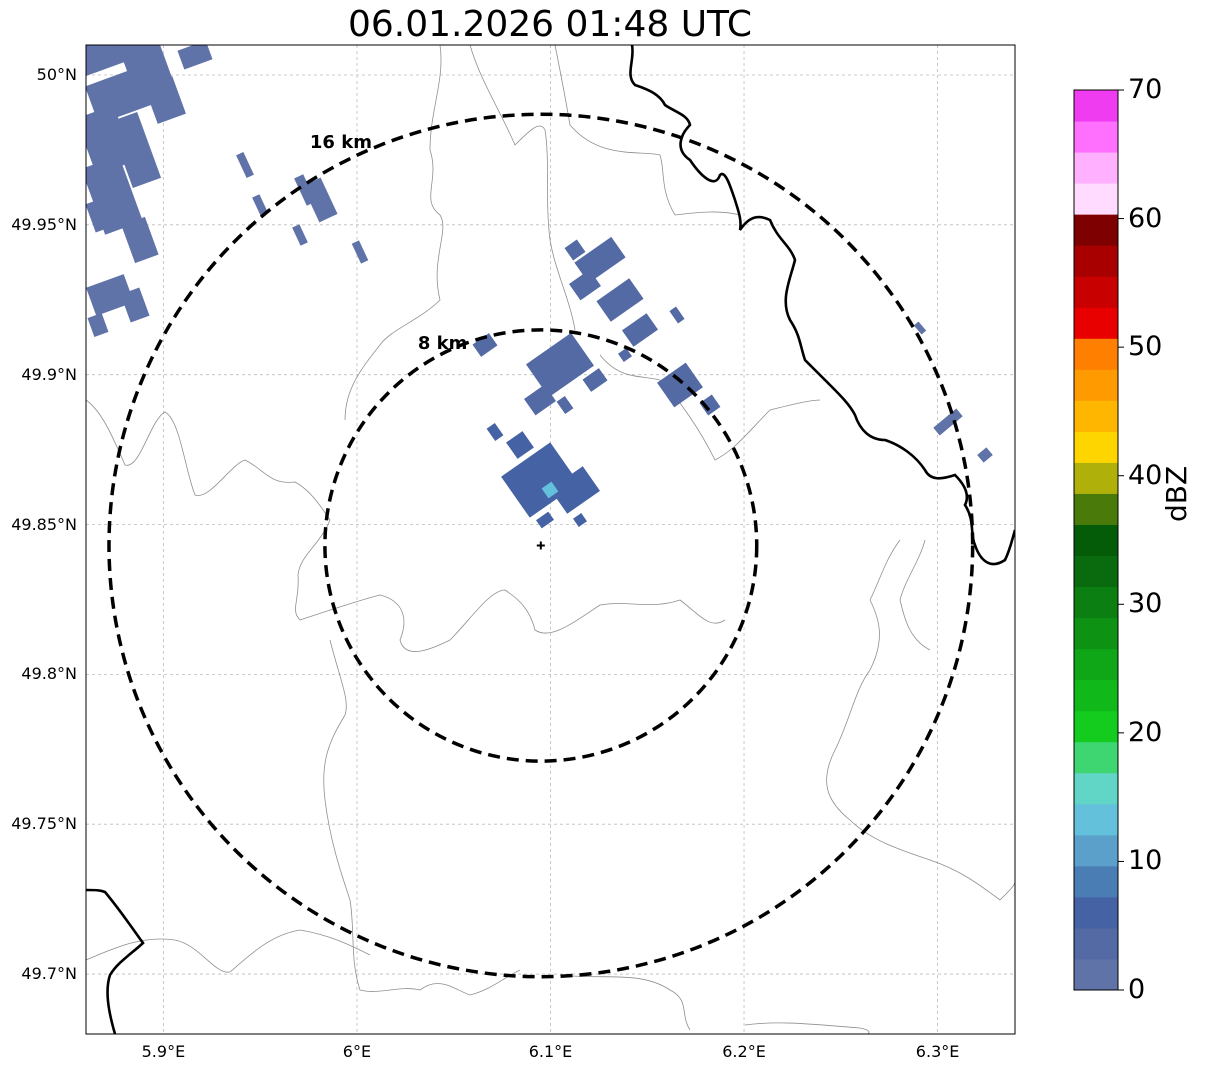 The height and width of the screenshot is (1069, 1207). Describe the element at coordinates (1145, 347) in the screenshot. I see `colorbar-tick-label: 50` at that location.